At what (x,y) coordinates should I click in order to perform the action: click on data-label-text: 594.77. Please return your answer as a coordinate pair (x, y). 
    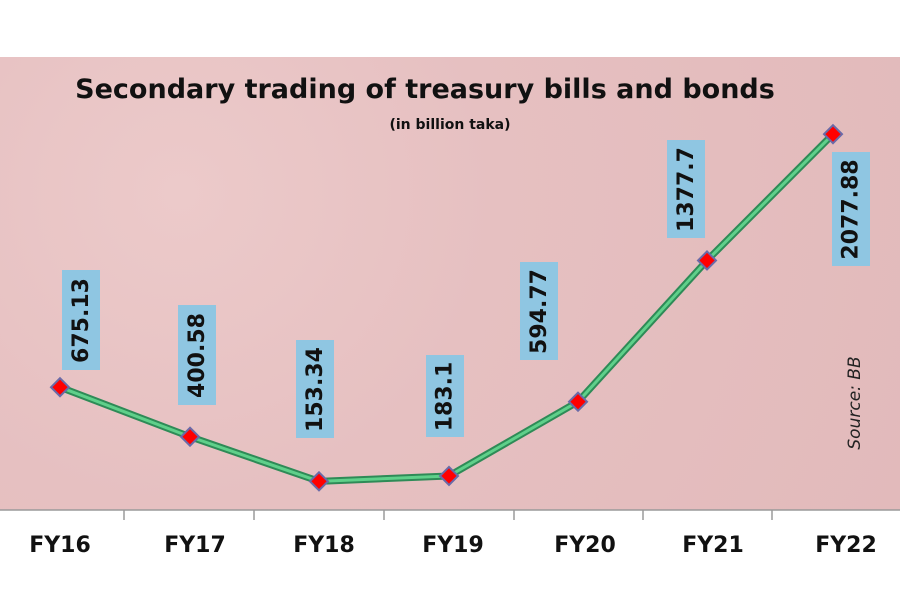
    Looking at the image, I should click on (539, 311).